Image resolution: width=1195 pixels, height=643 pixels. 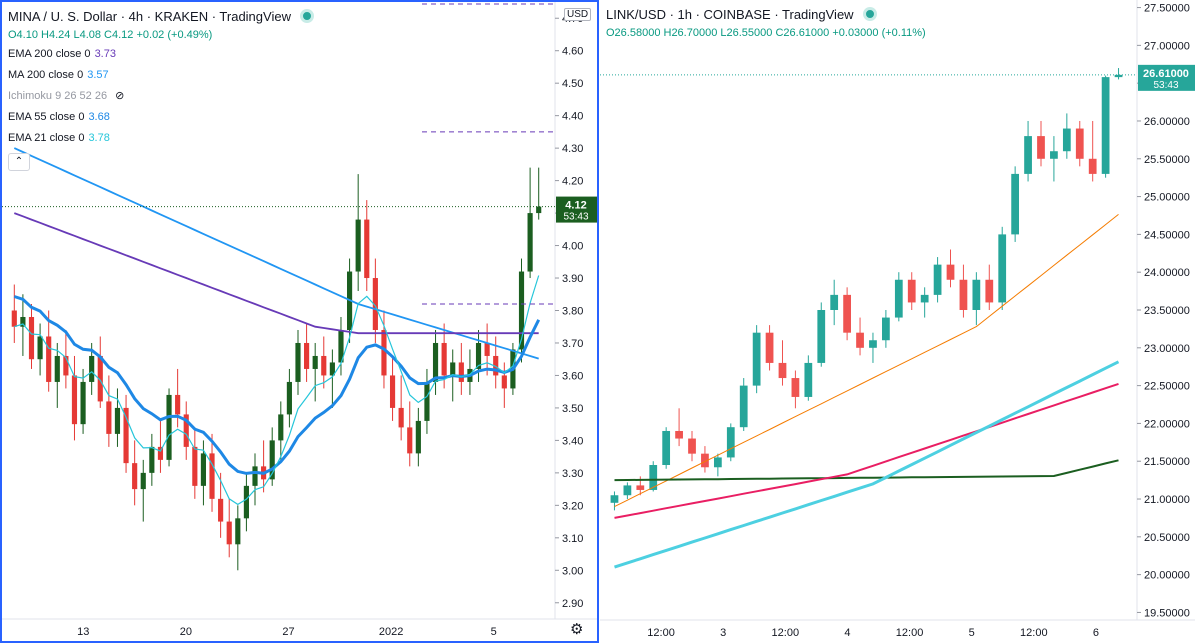 I want to click on time-tick-label: 5, so click(x=972, y=633).